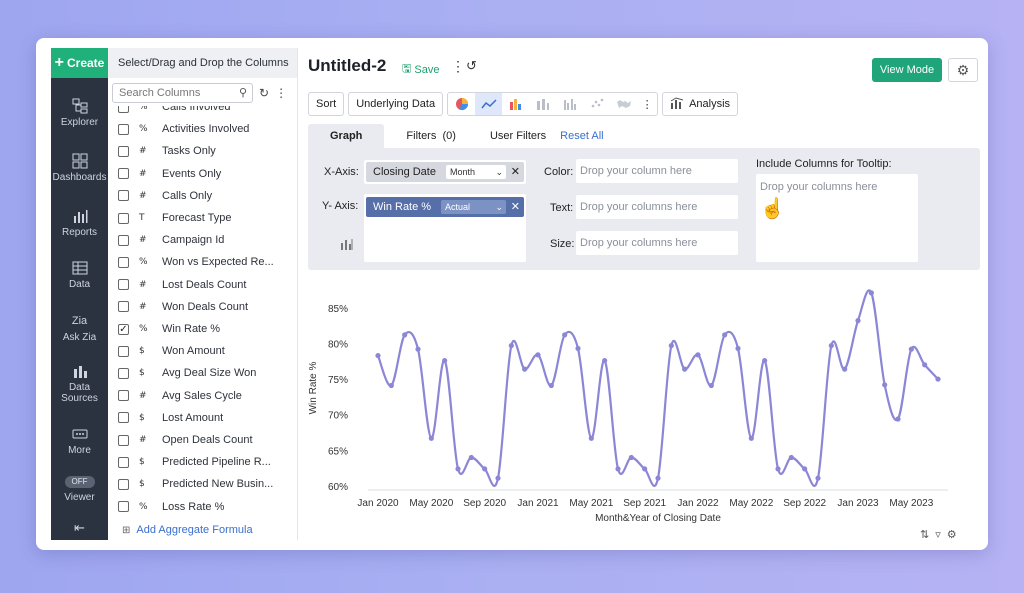 The image size is (1024, 593). Describe the element at coordinates (79, 168) in the screenshot. I see `rail-item-dashboards: Dashboards` at that location.